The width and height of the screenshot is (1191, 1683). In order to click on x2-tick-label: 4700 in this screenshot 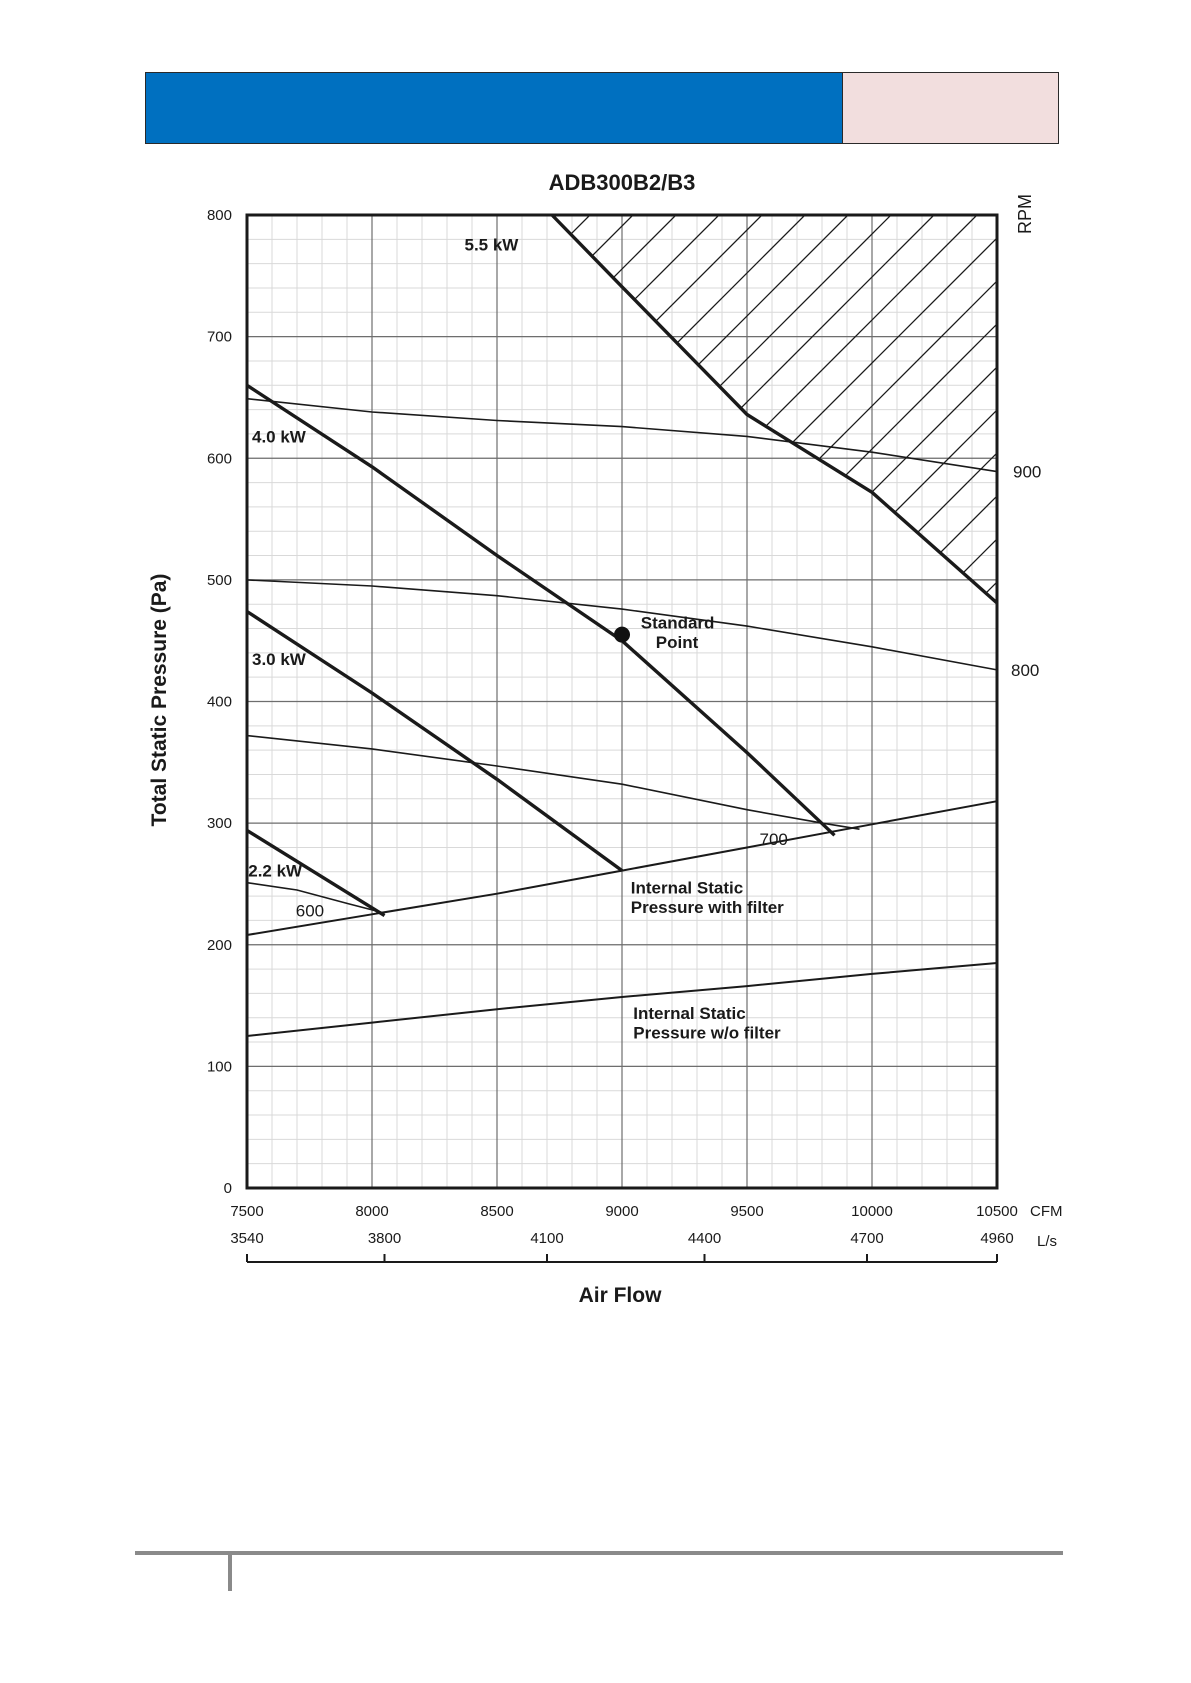, I will do `click(866, 1238)`.